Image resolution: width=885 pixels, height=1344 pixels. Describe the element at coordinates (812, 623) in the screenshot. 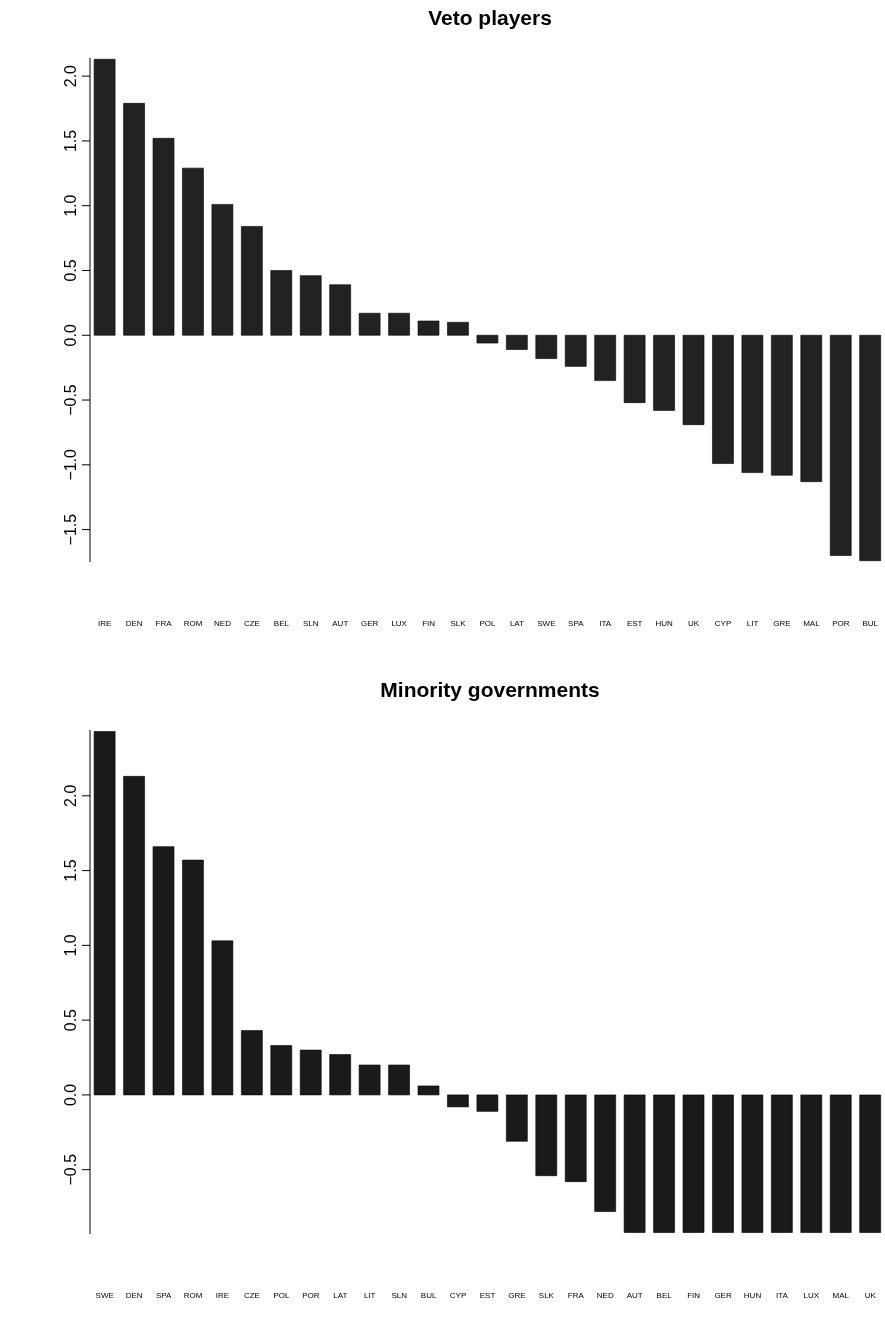

I see `x-tick-label: MAL` at that location.